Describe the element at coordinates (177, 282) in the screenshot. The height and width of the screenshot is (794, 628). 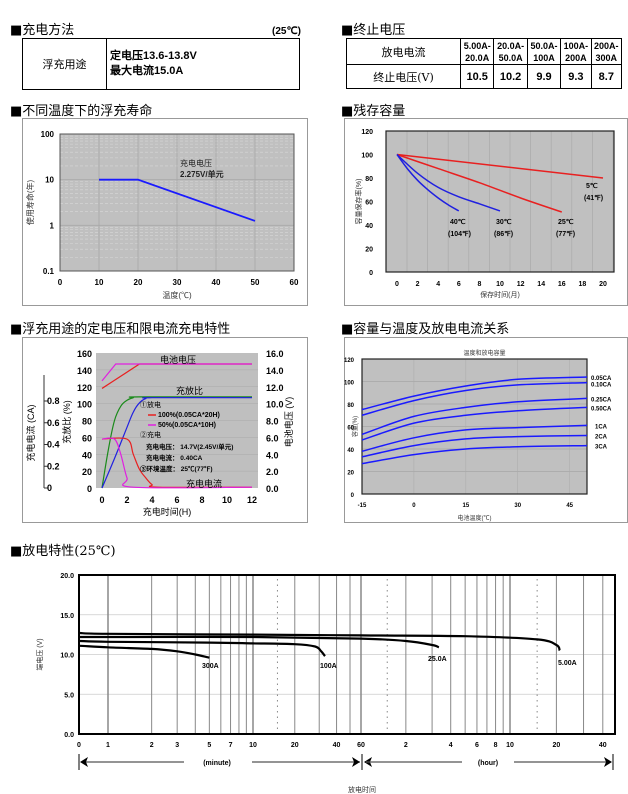
I see `x-tick-label: 30` at that location.